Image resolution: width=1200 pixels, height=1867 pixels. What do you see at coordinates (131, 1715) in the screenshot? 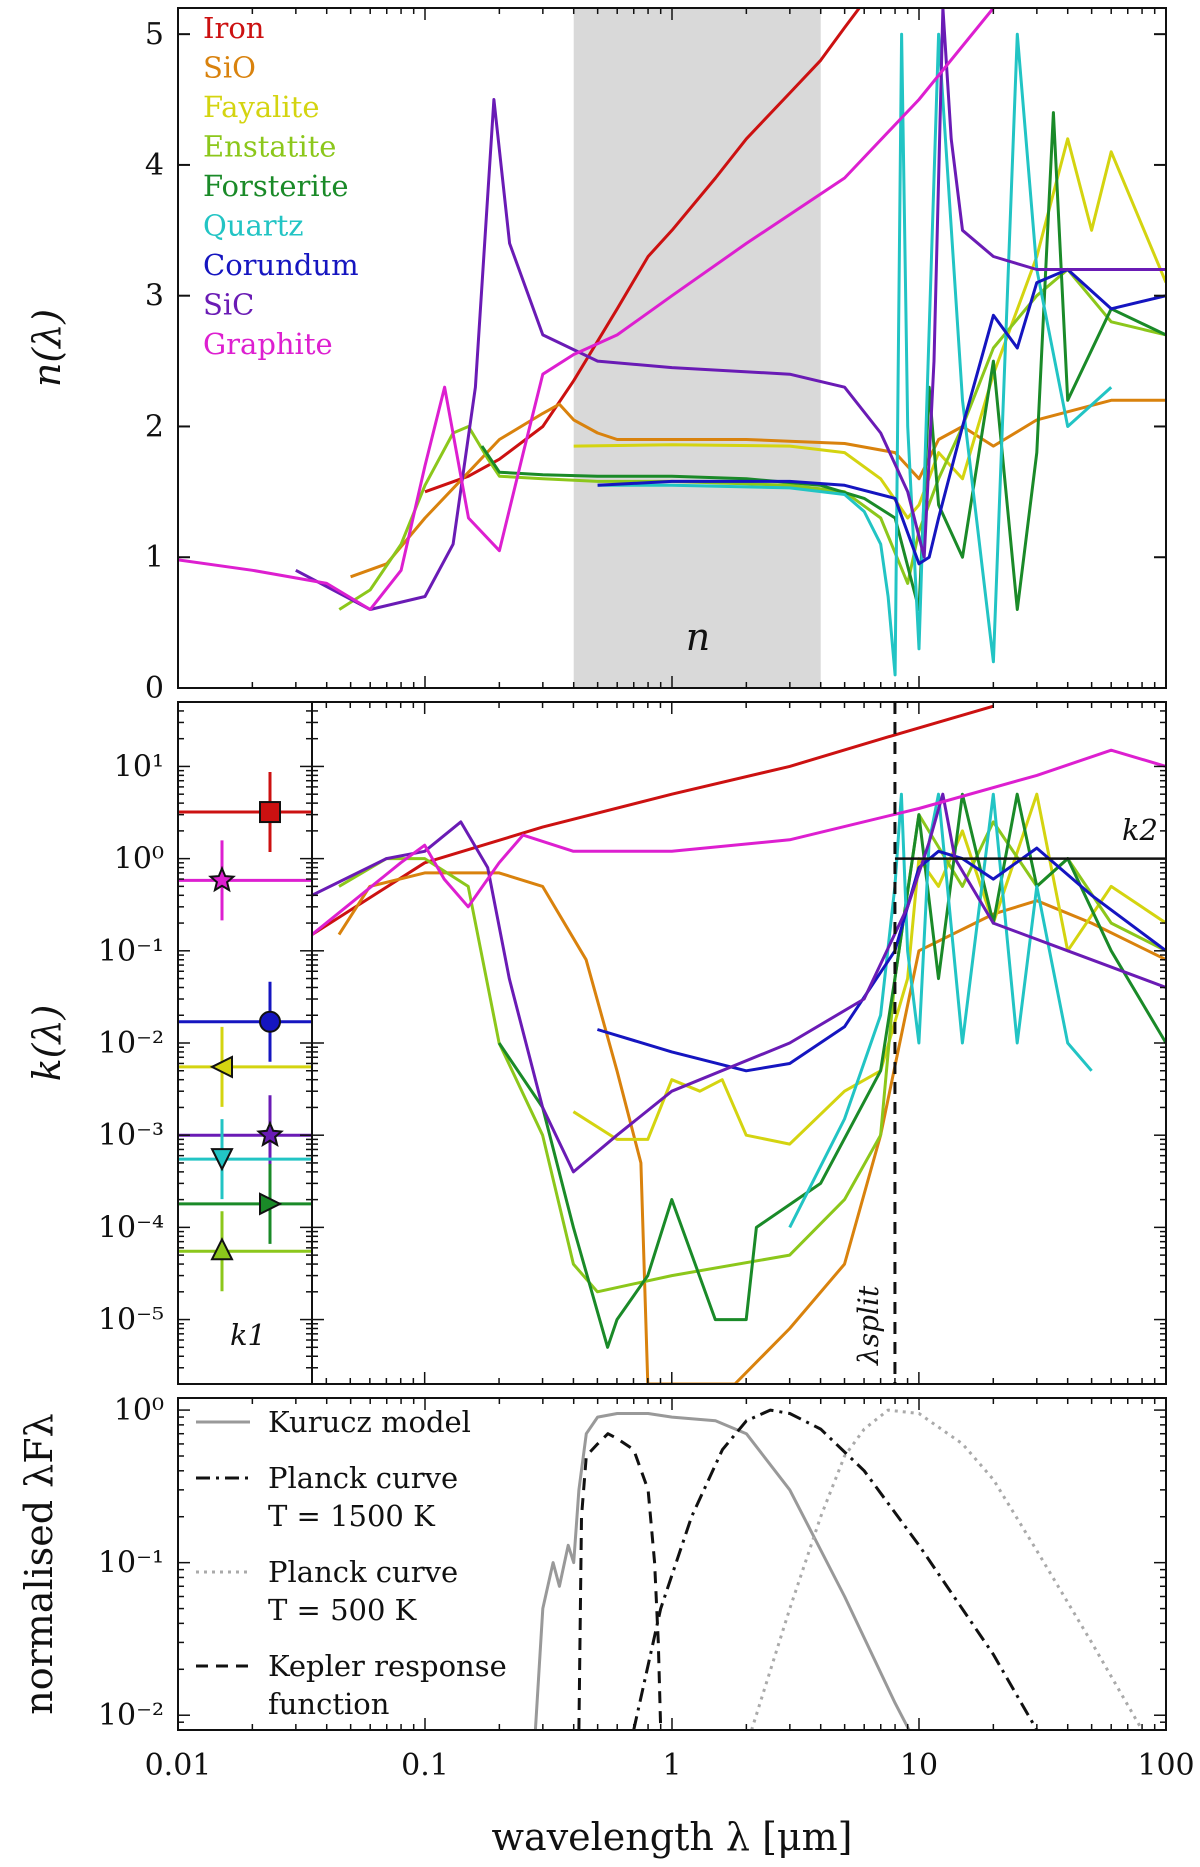
I see `flux-ytick-label: 10⁻²` at bounding box center [131, 1715].